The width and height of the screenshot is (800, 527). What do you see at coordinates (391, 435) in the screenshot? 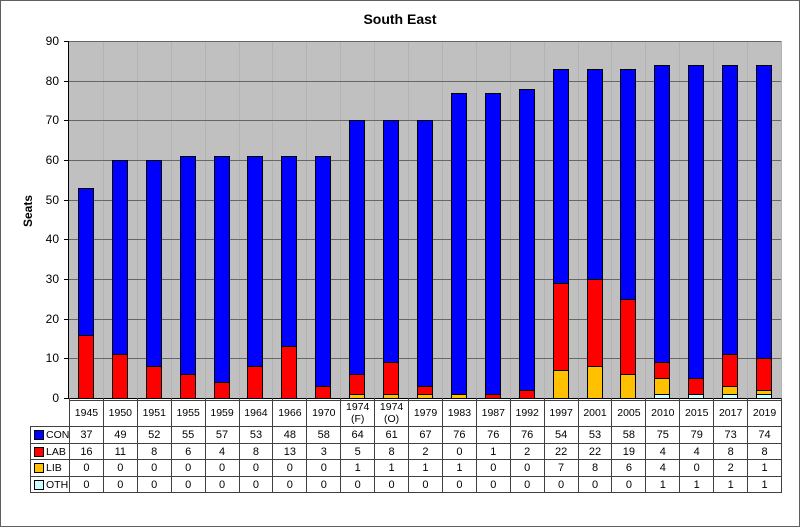
I see `table-cell-con-1974-o: 61` at bounding box center [391, 435].